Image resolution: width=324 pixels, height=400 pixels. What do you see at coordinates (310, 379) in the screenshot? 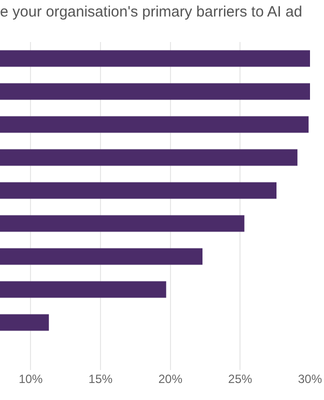
I see `x-tick-label: 30%` at bounding box center [310, 379].